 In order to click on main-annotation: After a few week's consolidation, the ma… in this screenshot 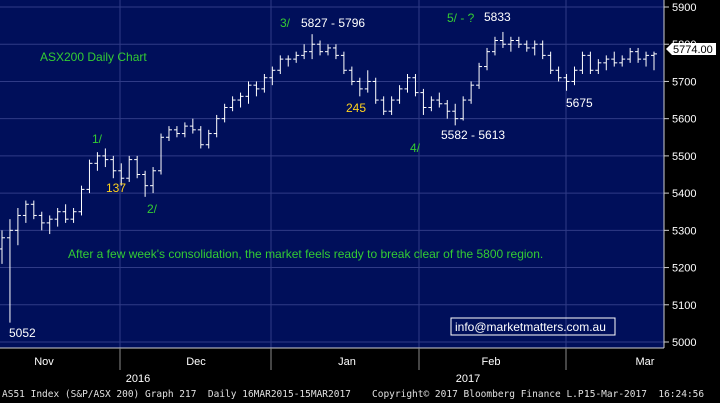, I will do `click(305, 254)`.